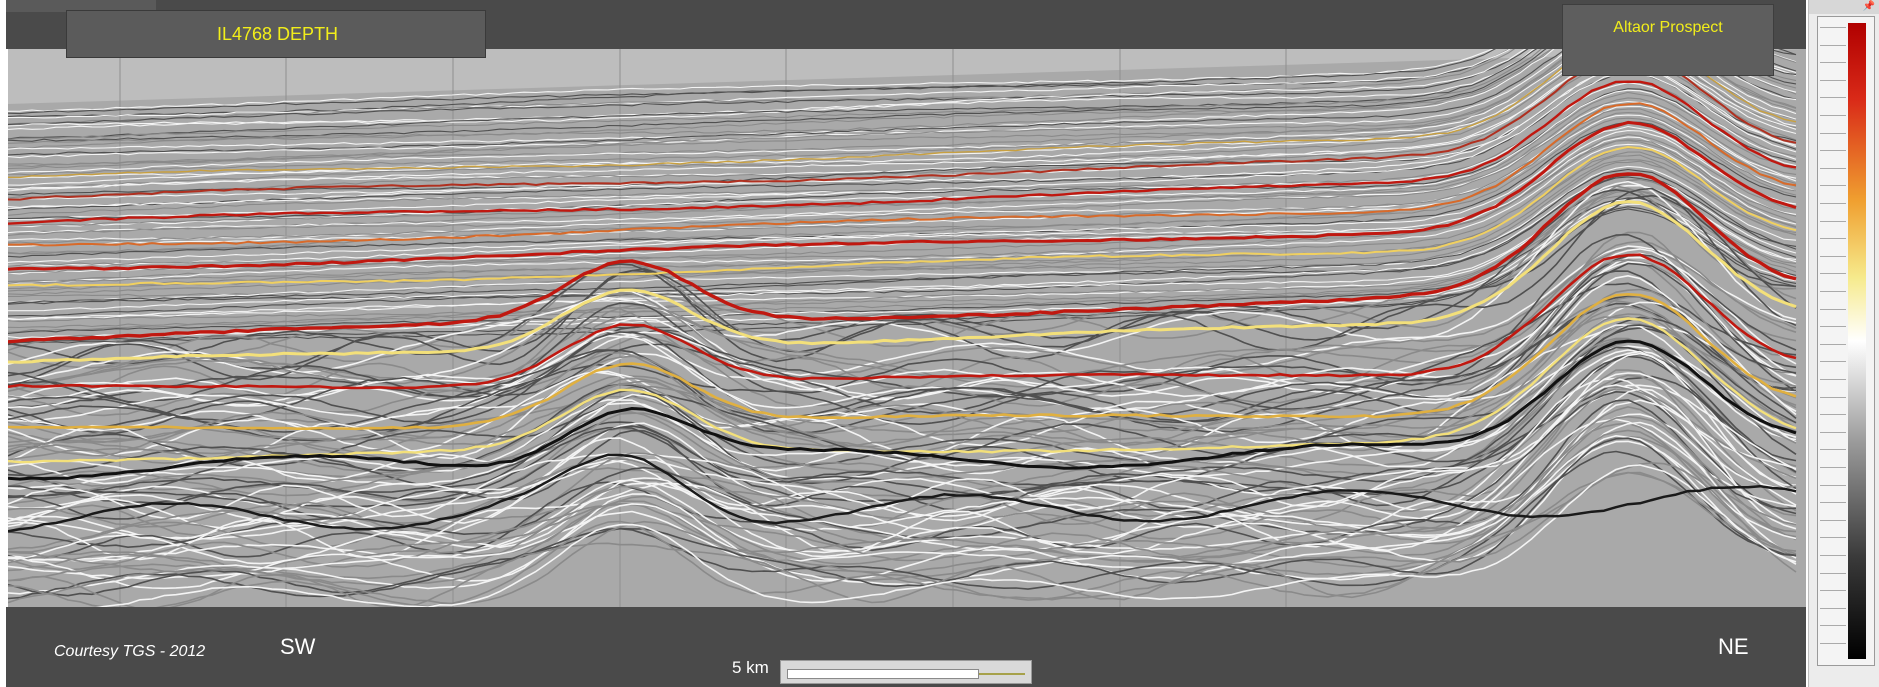 This screenshot has width=1879, height=687. What do you see at coordinates (1846, 341) in the screenshot?
I see `color-scale-frame` at bounding box center [1846, 341].